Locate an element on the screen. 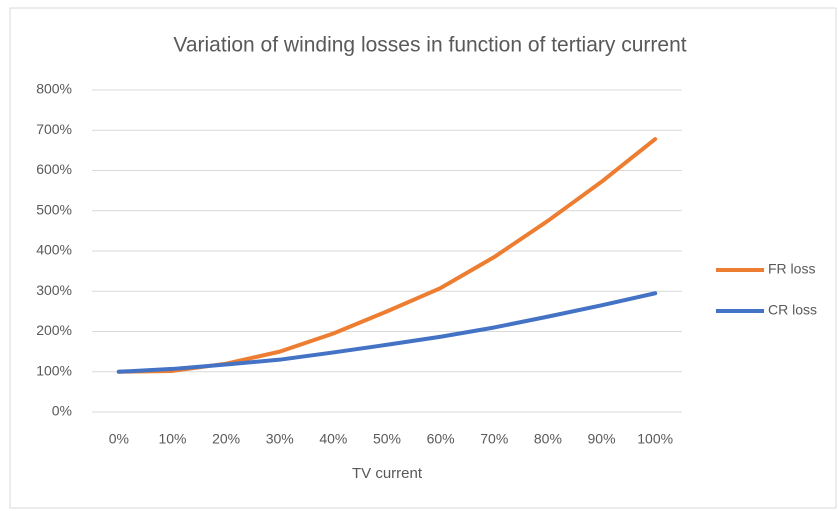 The height and width of the screenshot is (511, 838). x-tick-label: 90% is located at coordinates (602, 439).